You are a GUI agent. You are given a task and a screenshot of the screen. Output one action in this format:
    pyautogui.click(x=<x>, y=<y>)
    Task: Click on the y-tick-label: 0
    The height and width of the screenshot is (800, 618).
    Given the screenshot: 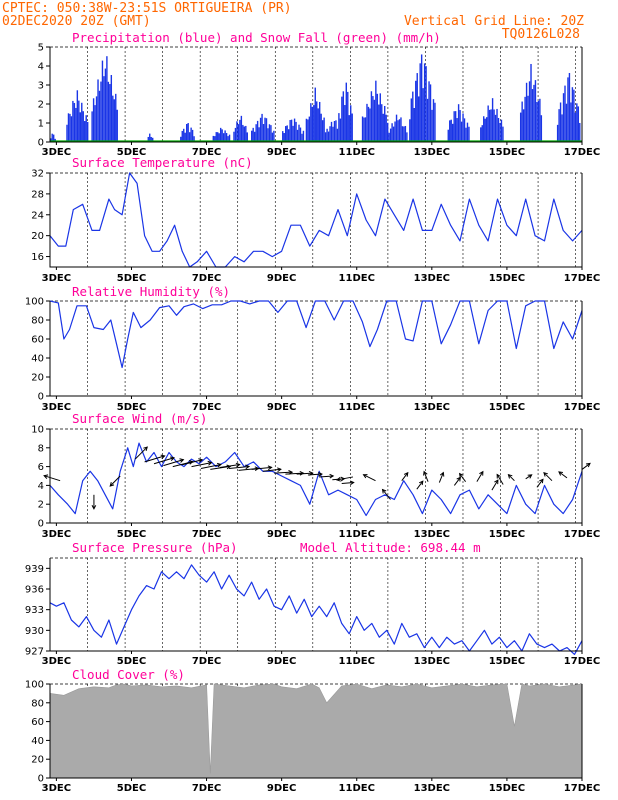 What is the action you would take?
    pyautogui.click(x=41, y=524)
    